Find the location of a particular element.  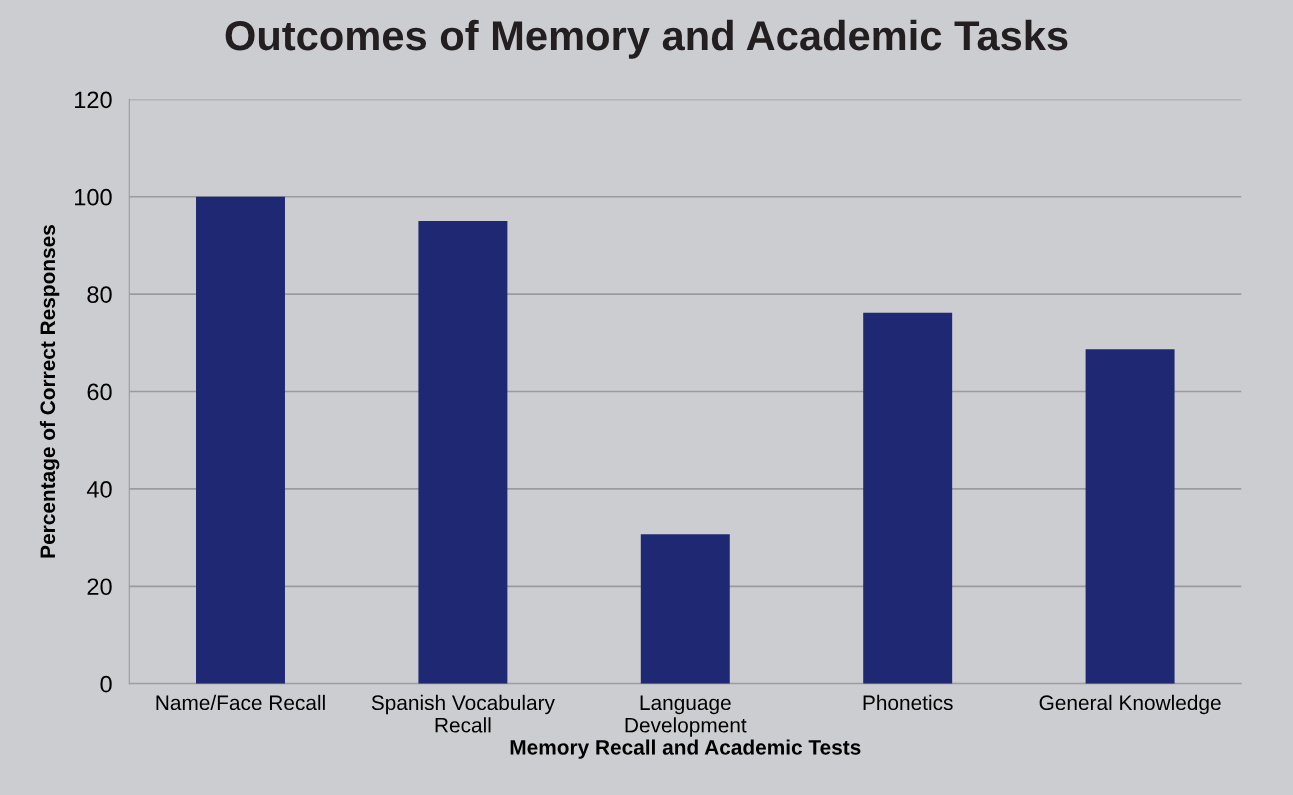

y-tick-label: 0 is located at coordinates (106, 684).